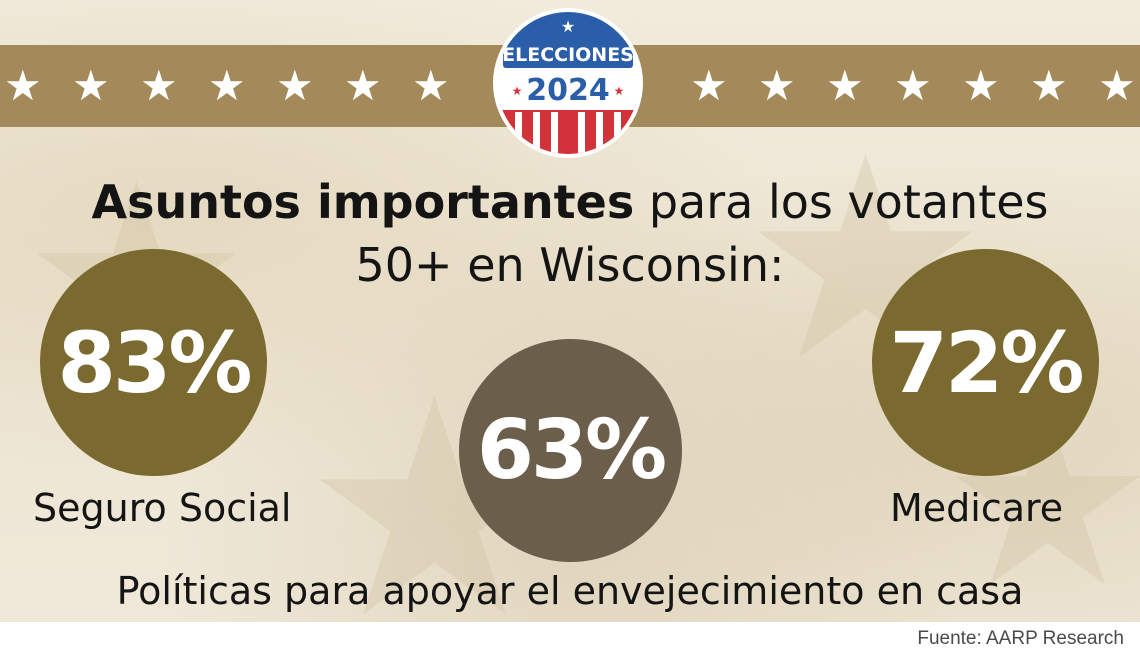 Image resolution: width=1140 pixels, height=655 pixels. I want to click on stat-label-medicare: Medicare, so click(977, 508).